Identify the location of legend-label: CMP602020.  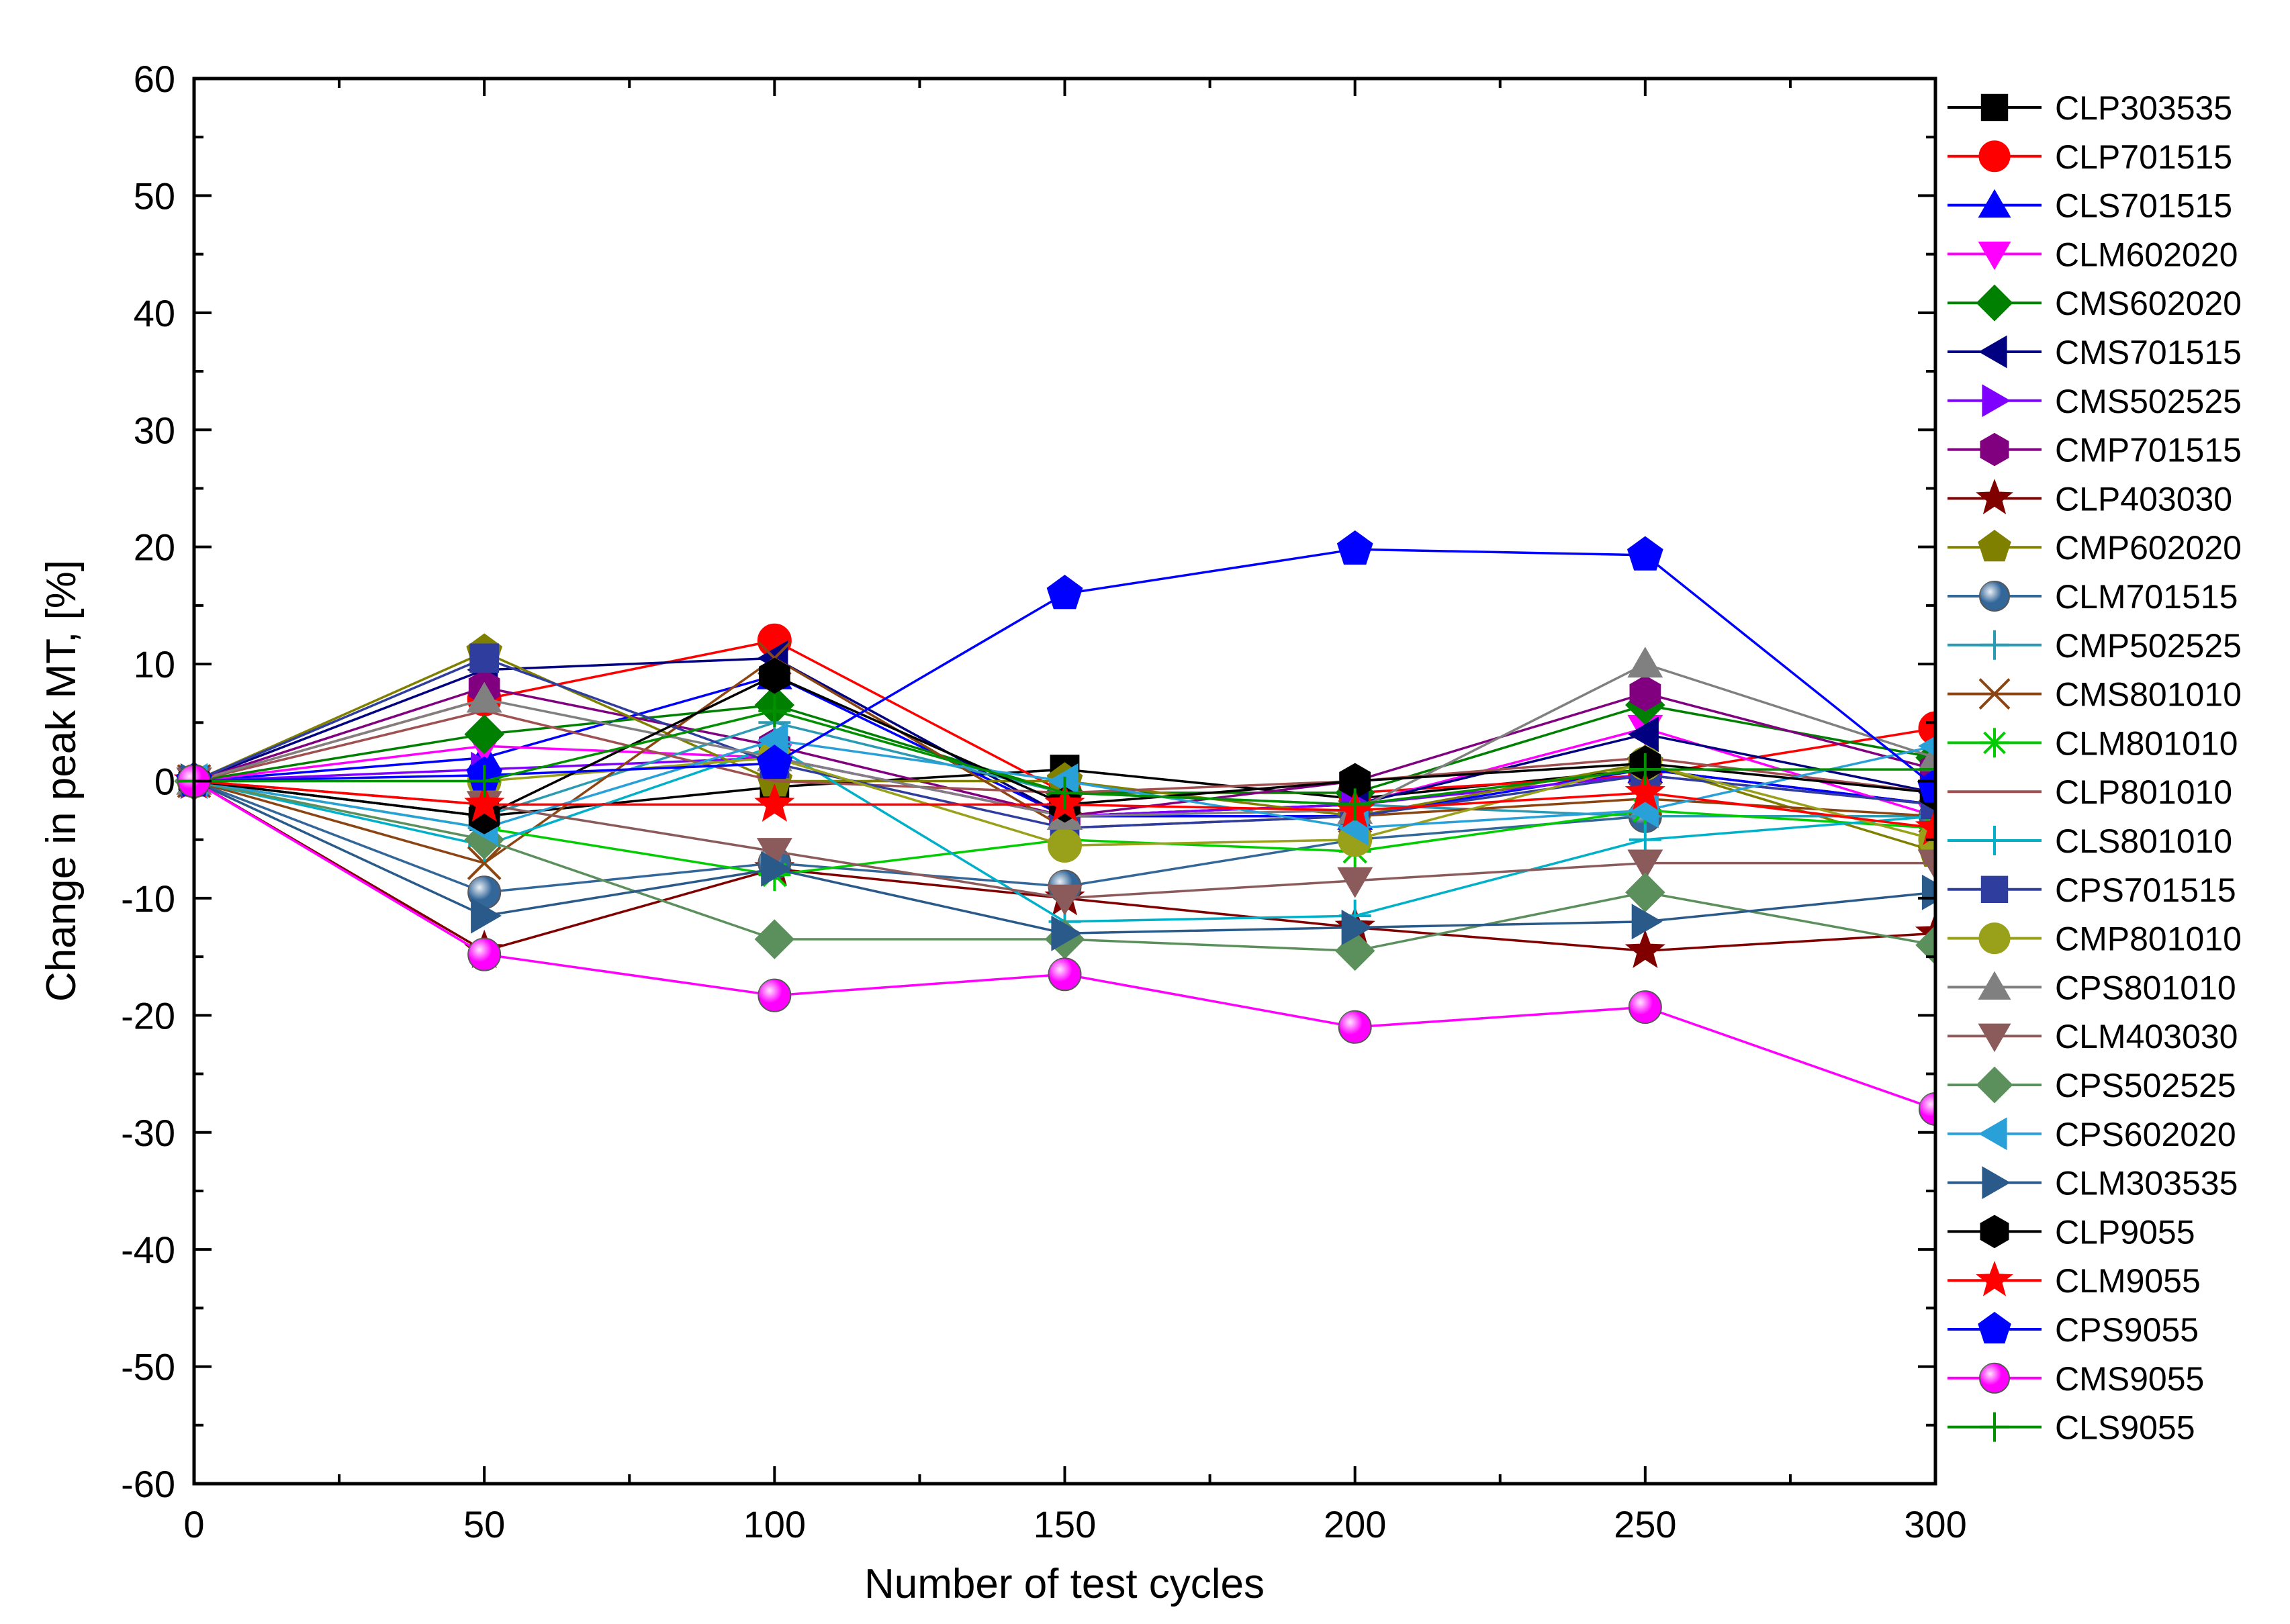
(2148, 548).